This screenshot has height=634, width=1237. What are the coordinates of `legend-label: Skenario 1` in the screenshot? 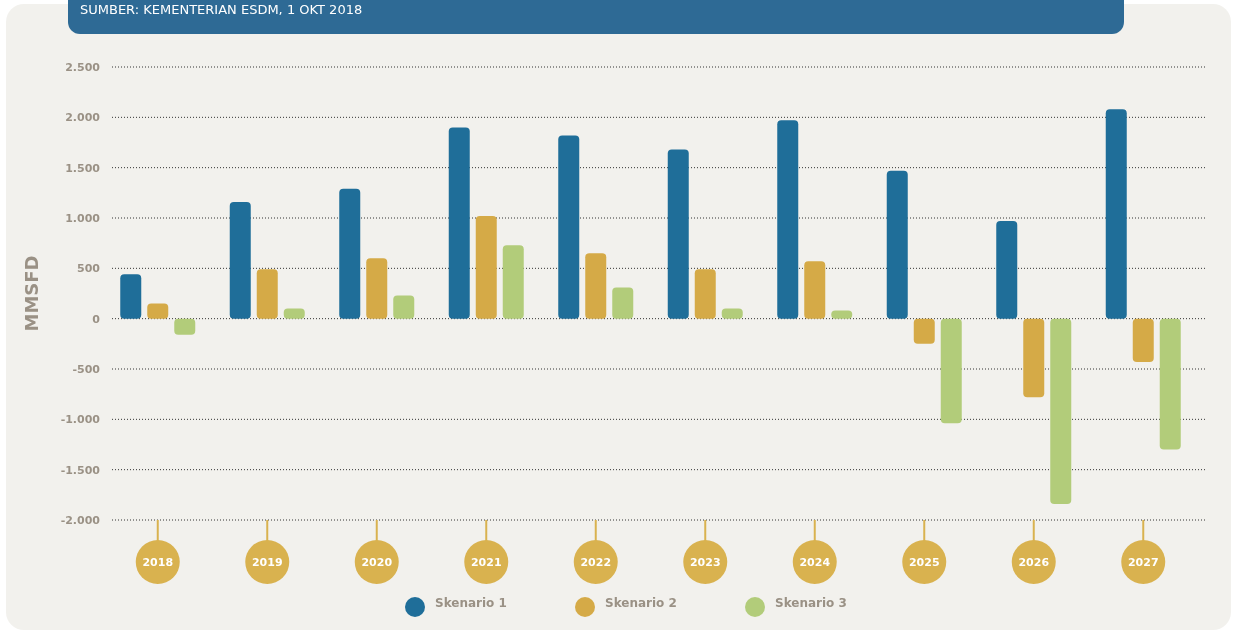 It's located at (471, 603).